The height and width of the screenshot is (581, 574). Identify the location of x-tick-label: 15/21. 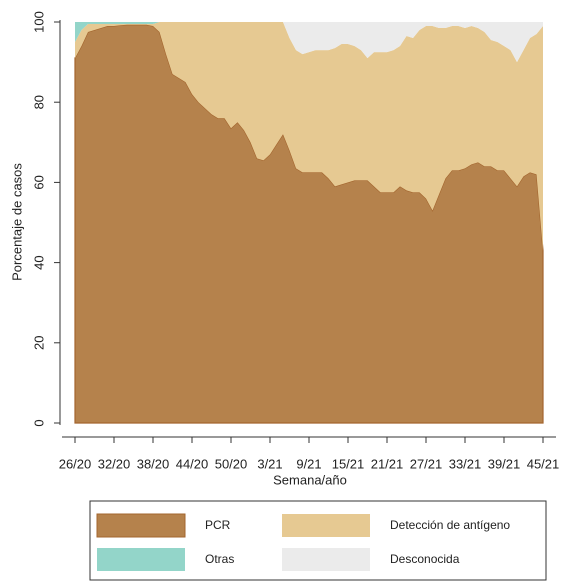
(348, 463).